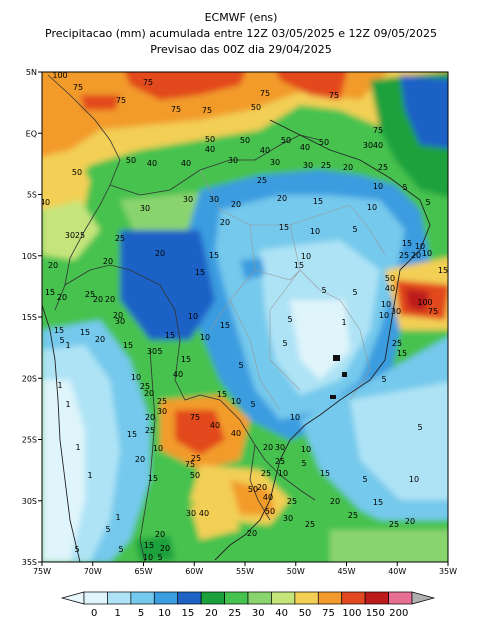 The image size is (482, 627). What do you see at coordinates (423, 598) in the screenshot?
I see `colorbar-arrow-high` at bounding box center [423, 598].